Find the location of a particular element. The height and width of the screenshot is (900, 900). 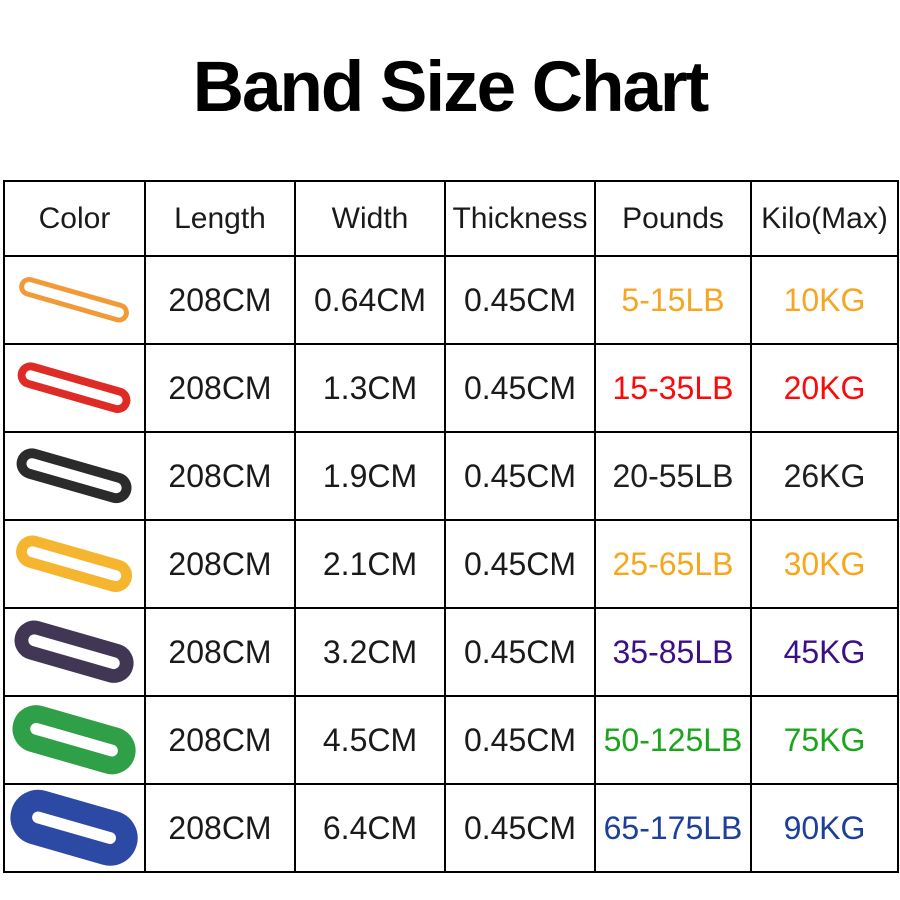

table-row: 208CM 6.4CM 0.45CM 65-175LB 90KG is located at coordinates (451, 828).